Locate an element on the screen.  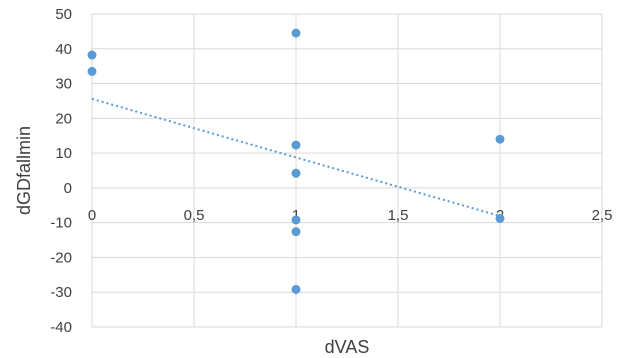
y-tick-label: -30 is located at coordinates (61, 292).